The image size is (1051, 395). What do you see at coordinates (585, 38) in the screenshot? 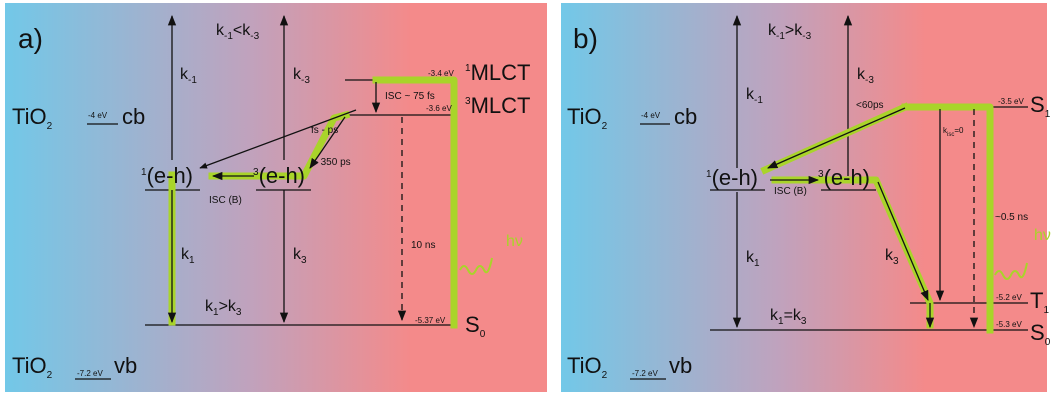
I see `panel-b-label: b)` at bounding box center [585, 38].